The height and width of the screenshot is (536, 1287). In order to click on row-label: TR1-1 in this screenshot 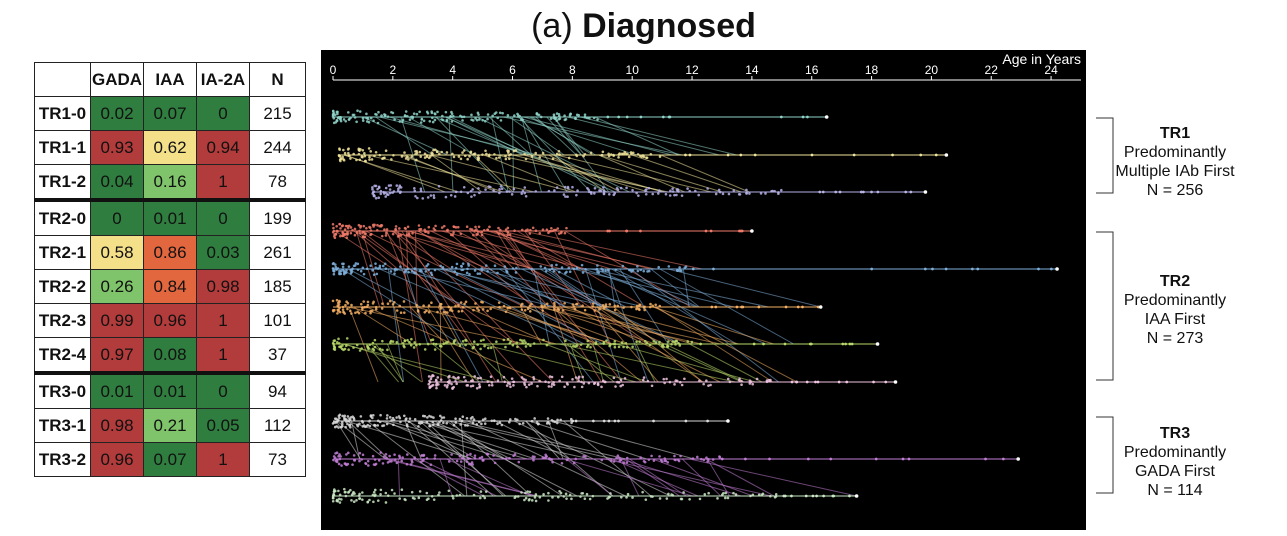, I will do `click(62, 147)`.